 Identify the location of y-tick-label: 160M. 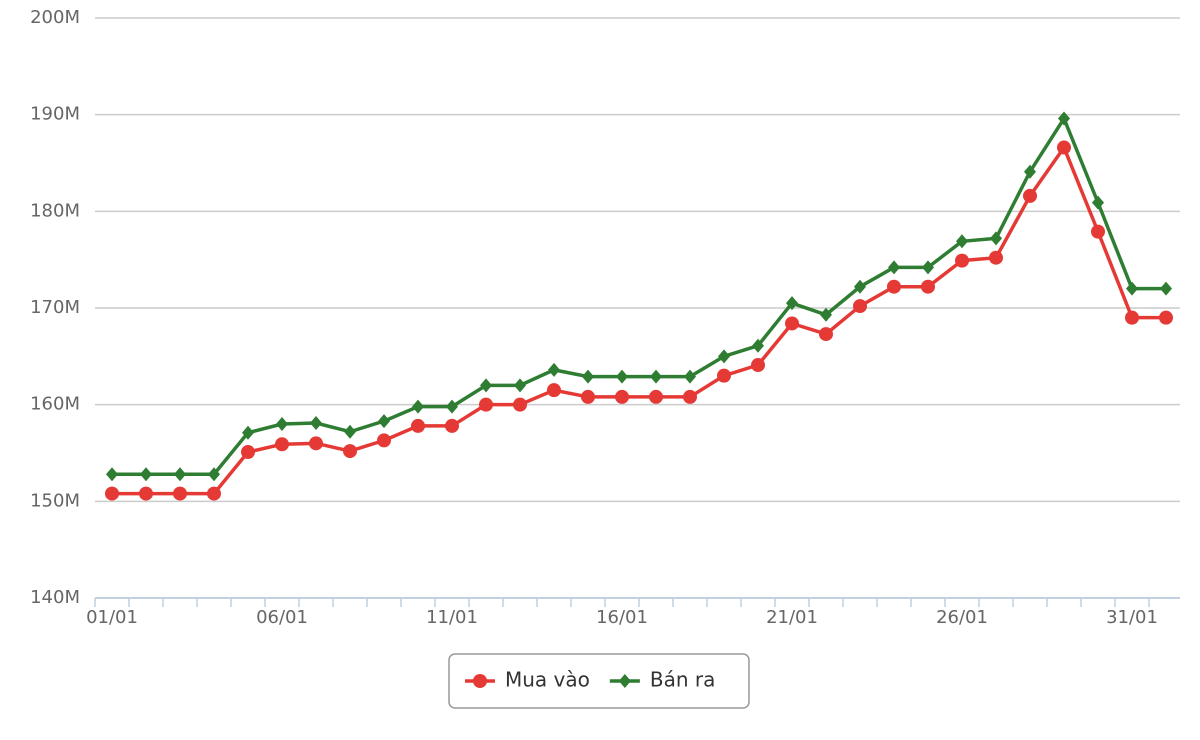
(55, 404).